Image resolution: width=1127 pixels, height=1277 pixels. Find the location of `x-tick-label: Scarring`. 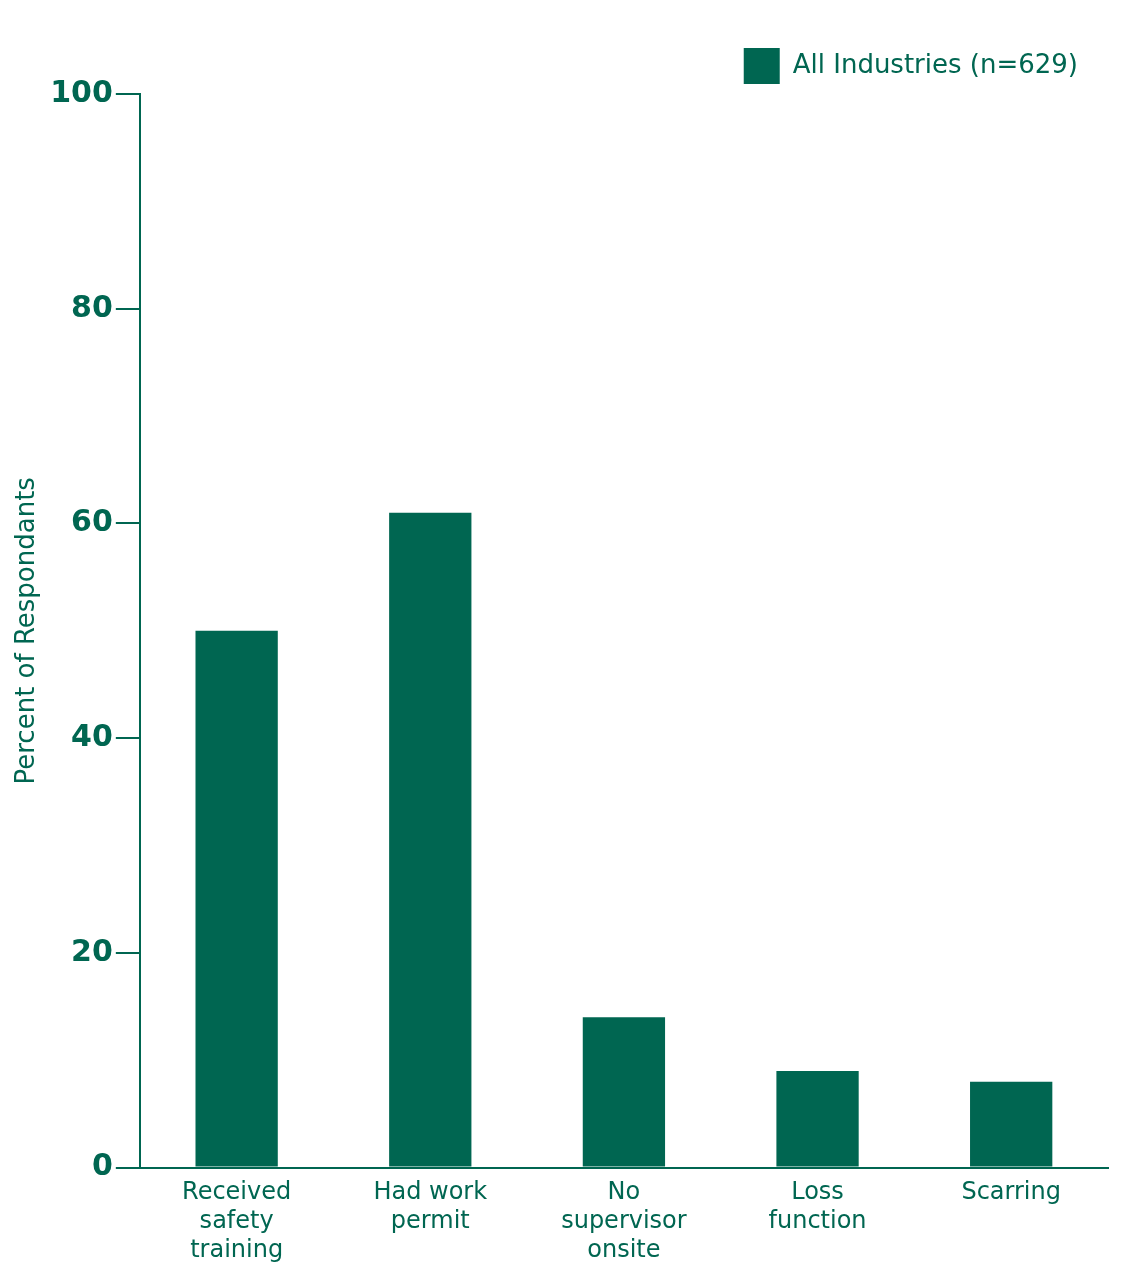

x-tick-label: Scarring is located at coordinates (1011, 1191).